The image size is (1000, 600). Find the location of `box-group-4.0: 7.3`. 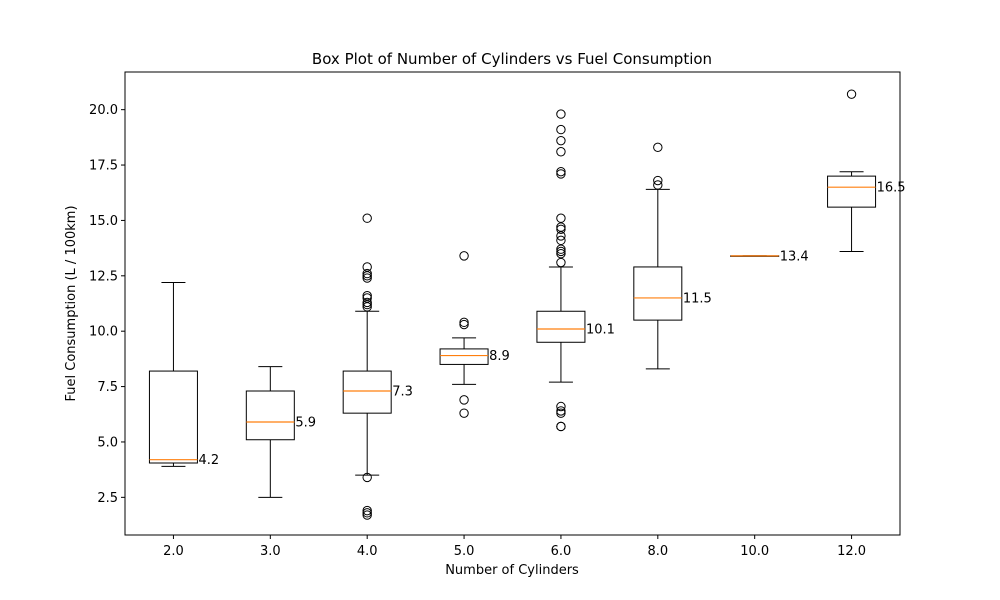

box-group-4.0: 7.3 is located at coordinates (377, 366).